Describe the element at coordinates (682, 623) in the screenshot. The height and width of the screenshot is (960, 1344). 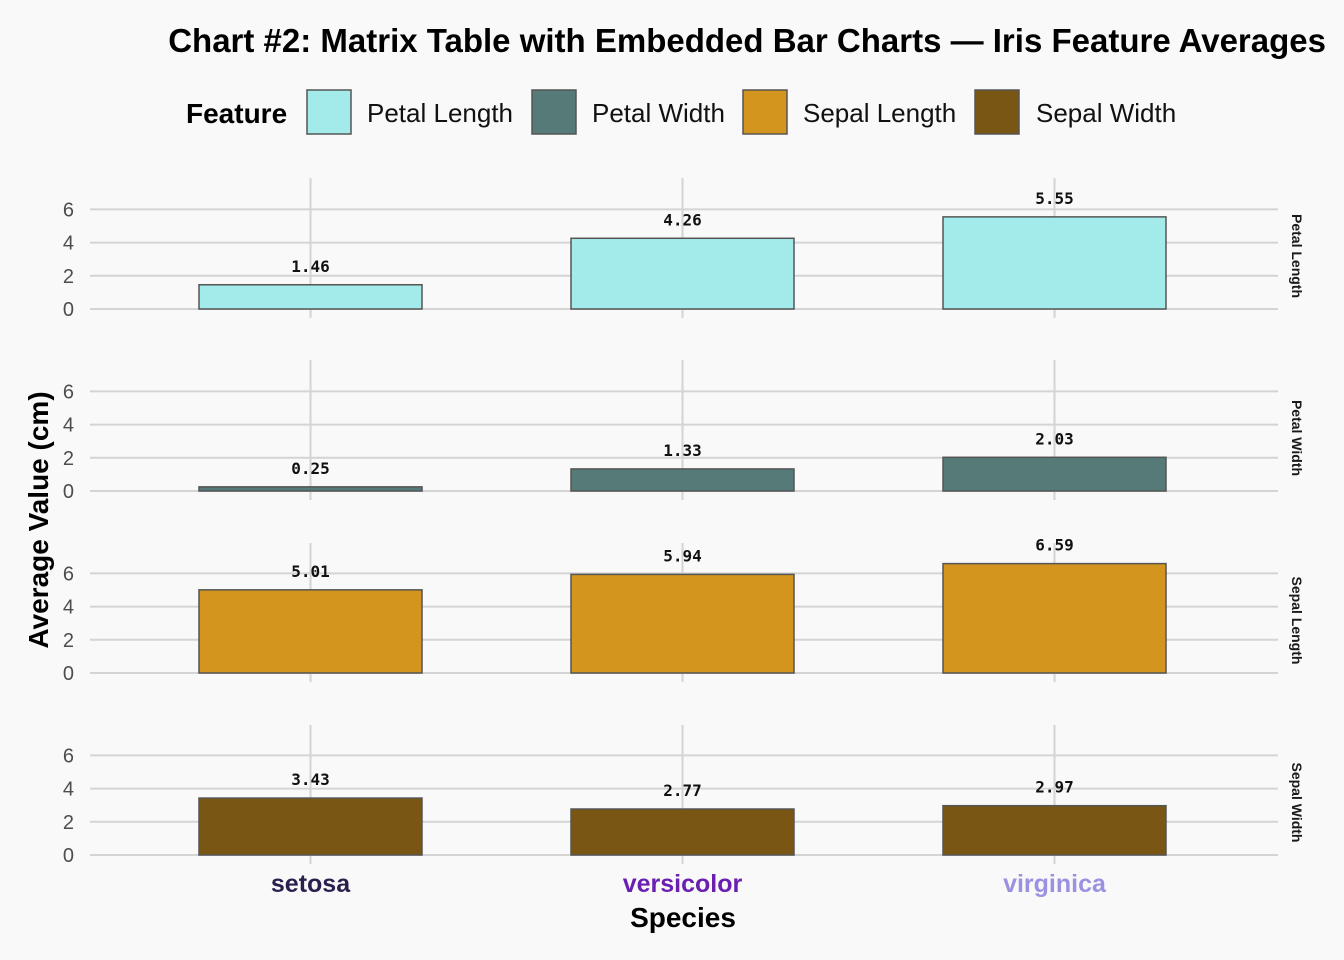
I see `bar-sepal-length-versicolor` at that location.